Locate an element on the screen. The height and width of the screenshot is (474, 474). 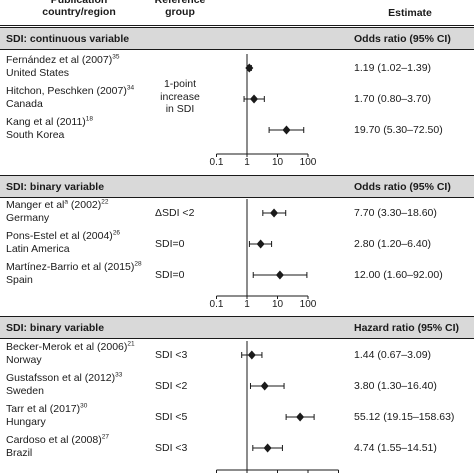
column-header-publication: Publication country/region is located at coordinates (79, 9).